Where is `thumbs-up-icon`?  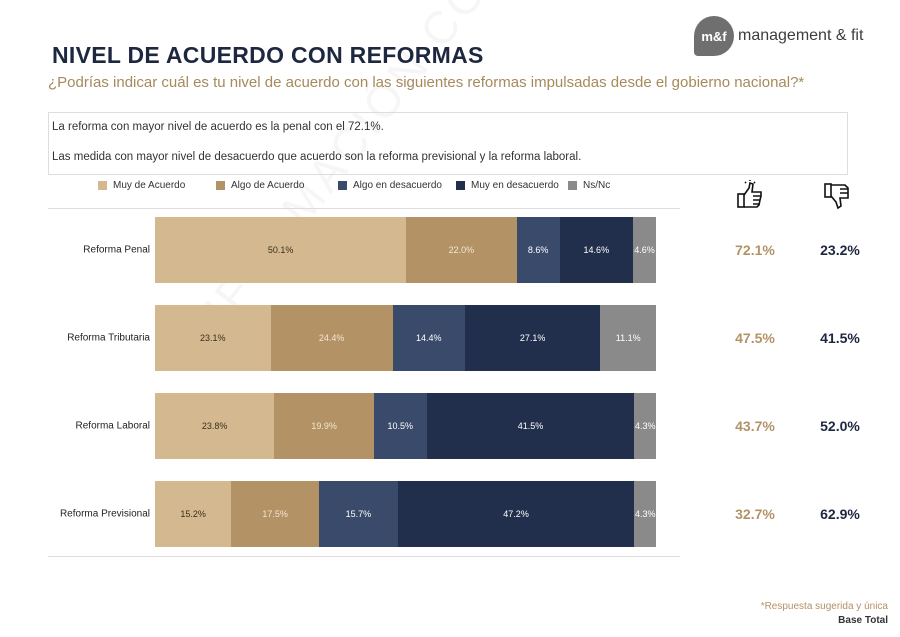 thumbs-up-icon is located at coordinates (749, 194).